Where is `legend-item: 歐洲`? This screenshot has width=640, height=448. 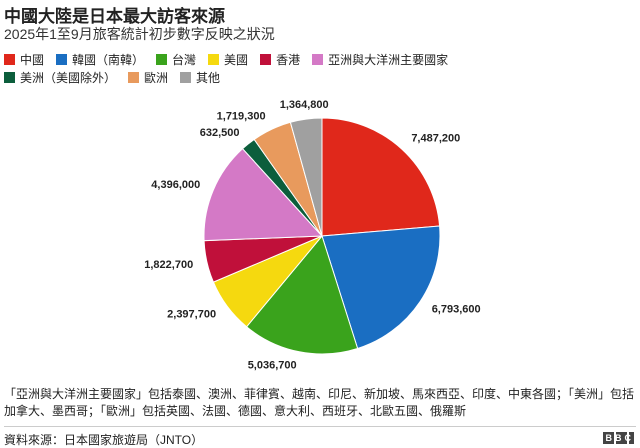
legend-item: 歐洲 is located at coordinates (148, 77).